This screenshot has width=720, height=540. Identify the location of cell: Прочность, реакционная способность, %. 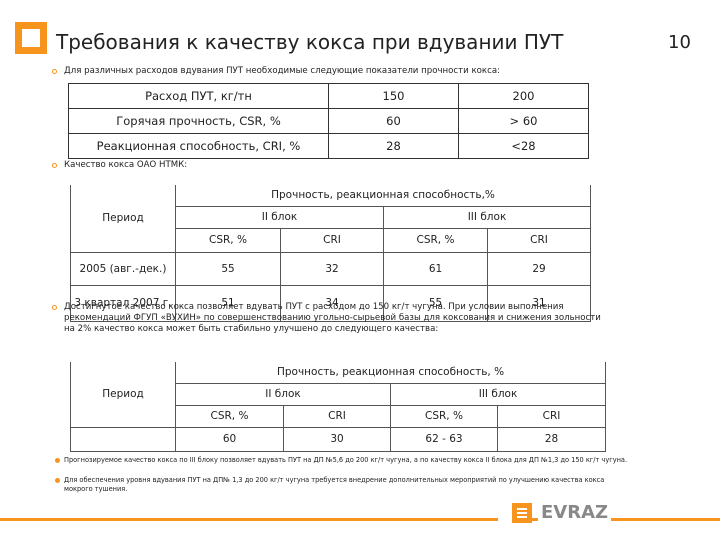
(390, 373).